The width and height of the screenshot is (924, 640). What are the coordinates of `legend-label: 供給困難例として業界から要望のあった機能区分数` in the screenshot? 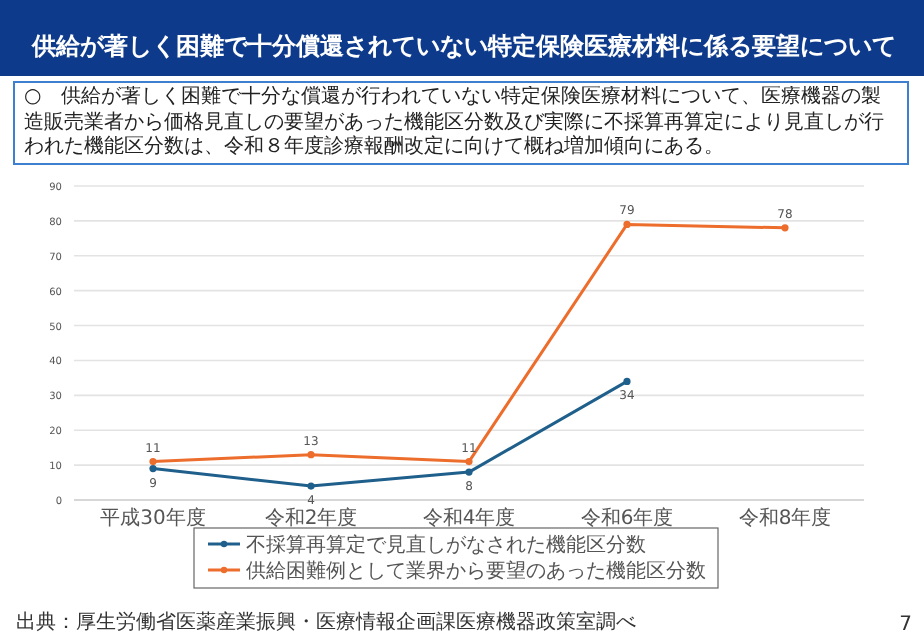 It's located at (476, 571).